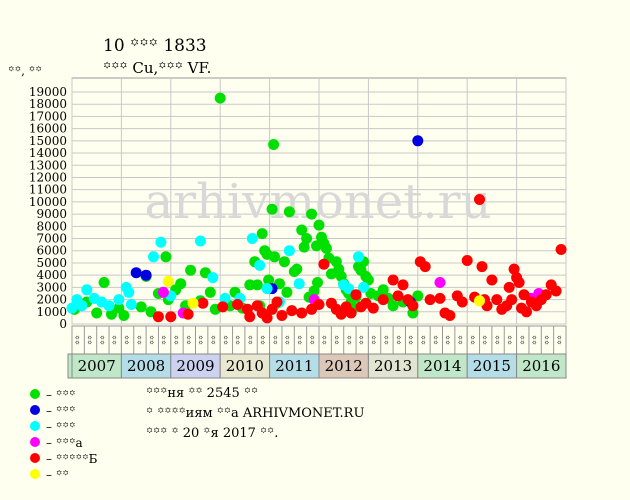 The width and height of the screenshot is (630, 500). What do you see at coordinates (48, 141) in the screenshot?
I see `y-tick-label: 15000` at bounding box center [48, 141].